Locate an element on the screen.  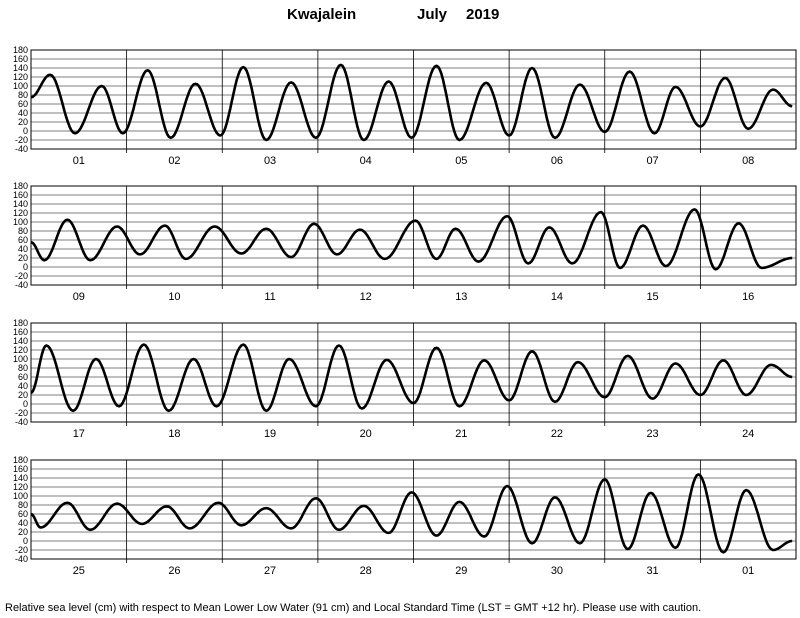
station-title: Kwajalein is located at coordinates (322, 14).